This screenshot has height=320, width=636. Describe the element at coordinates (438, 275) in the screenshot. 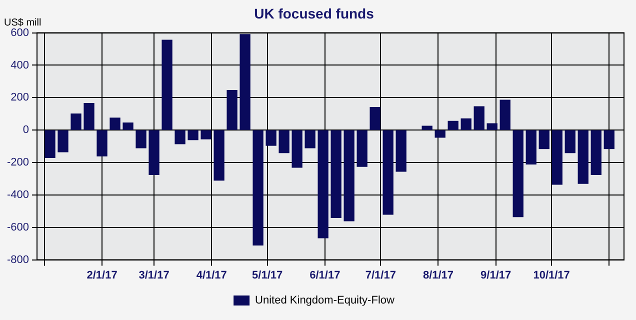

I see `x-tick-label: 8/1/17` at that location.